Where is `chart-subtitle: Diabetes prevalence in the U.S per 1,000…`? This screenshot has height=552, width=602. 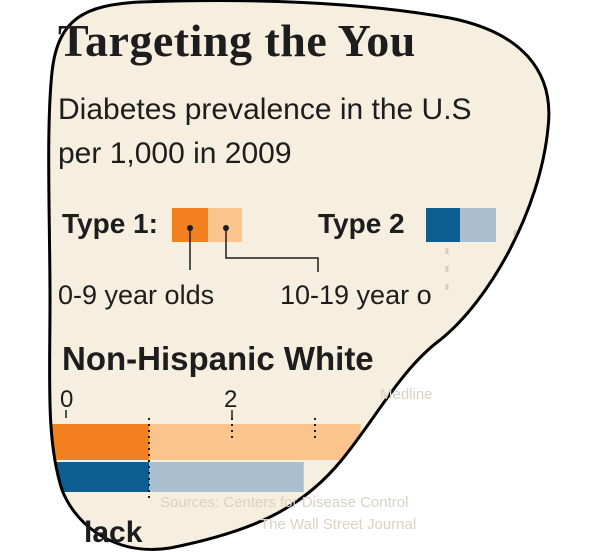
chart-subtitle: Diabetes prevalence in the U.S per 1,000… is located at coordinates (265, 132).